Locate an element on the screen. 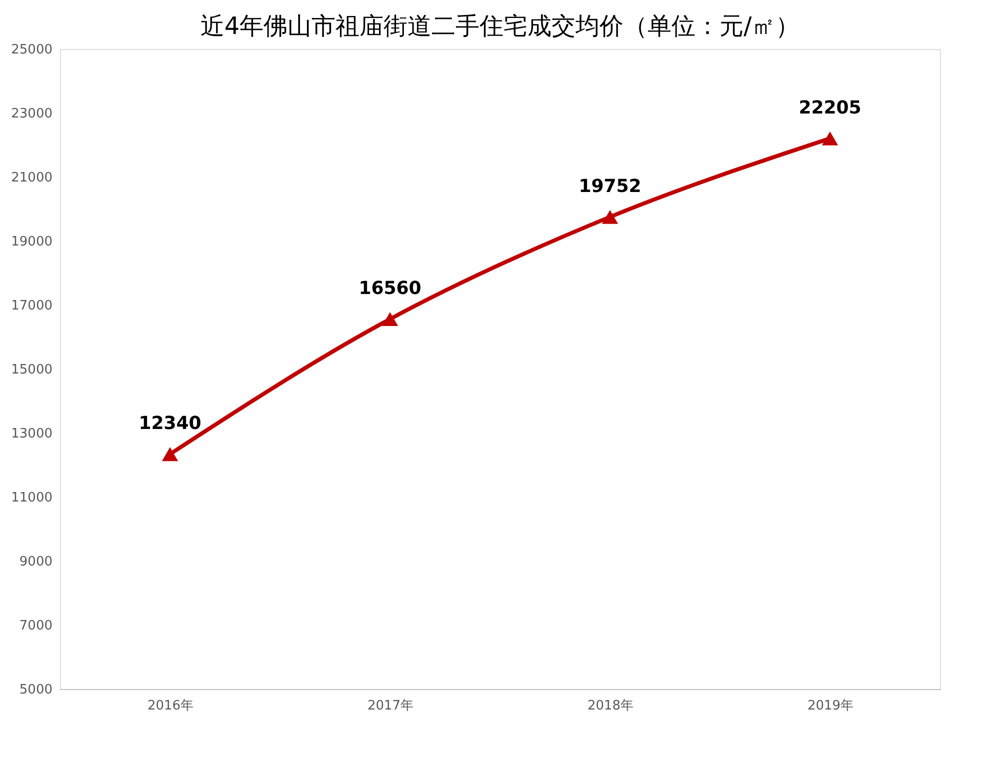 The image size is (991, 782). x-tick-label: 2018年 is located at coordinates (610, 706).